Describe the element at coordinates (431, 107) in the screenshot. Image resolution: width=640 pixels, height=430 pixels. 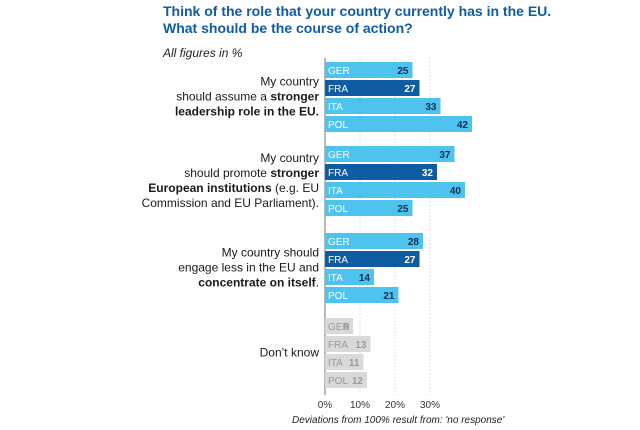
I see `bar-value-label: 33` at that location.